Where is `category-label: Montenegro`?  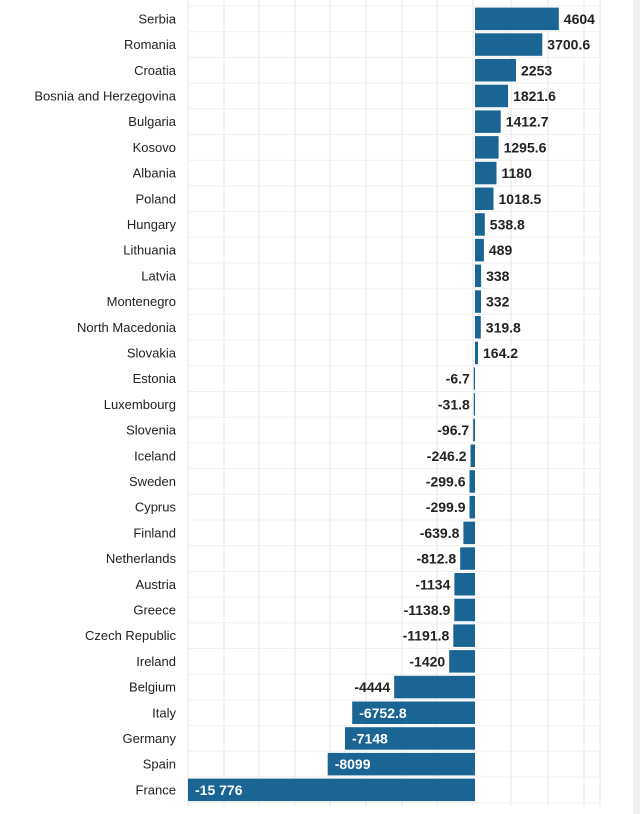 category-label: Montenegro is located at coordinates (141, 301).